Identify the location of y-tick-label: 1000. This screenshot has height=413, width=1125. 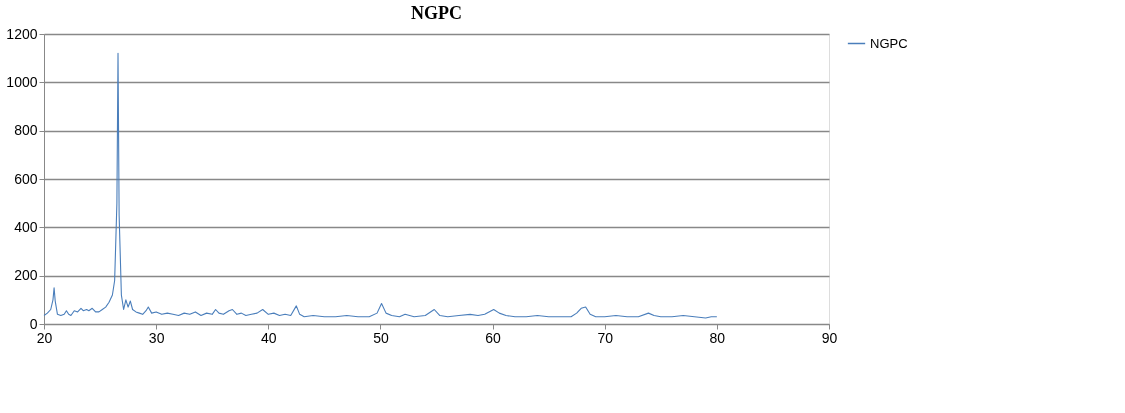
(22, 81).